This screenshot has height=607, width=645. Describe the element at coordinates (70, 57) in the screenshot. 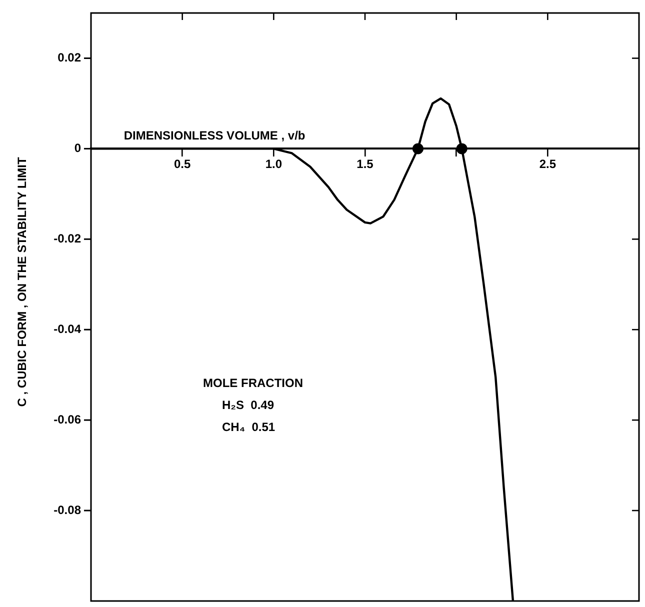

I see `y-tick-label: 0.02` at that location.